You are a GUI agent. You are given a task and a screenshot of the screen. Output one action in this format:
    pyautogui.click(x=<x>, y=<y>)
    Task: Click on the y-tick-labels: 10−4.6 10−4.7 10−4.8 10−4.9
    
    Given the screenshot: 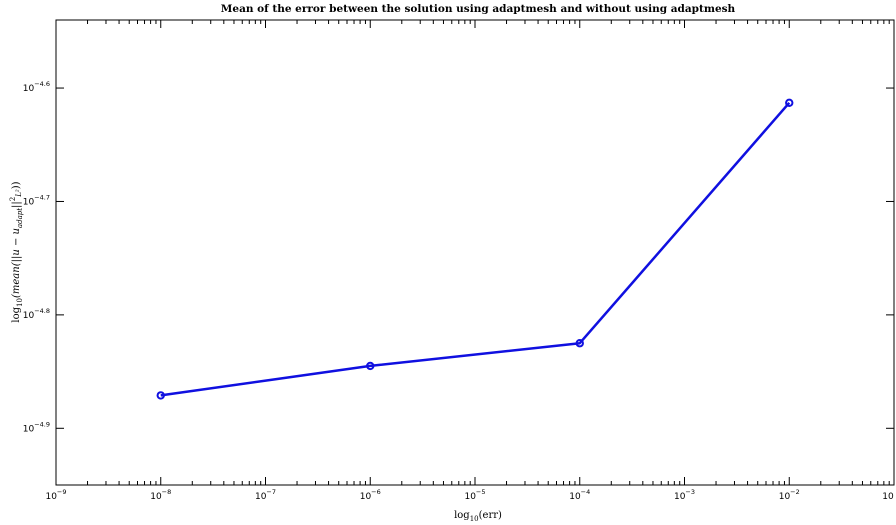 What is the action you would take?
    pyautogui.click(x=36, y=257)
    